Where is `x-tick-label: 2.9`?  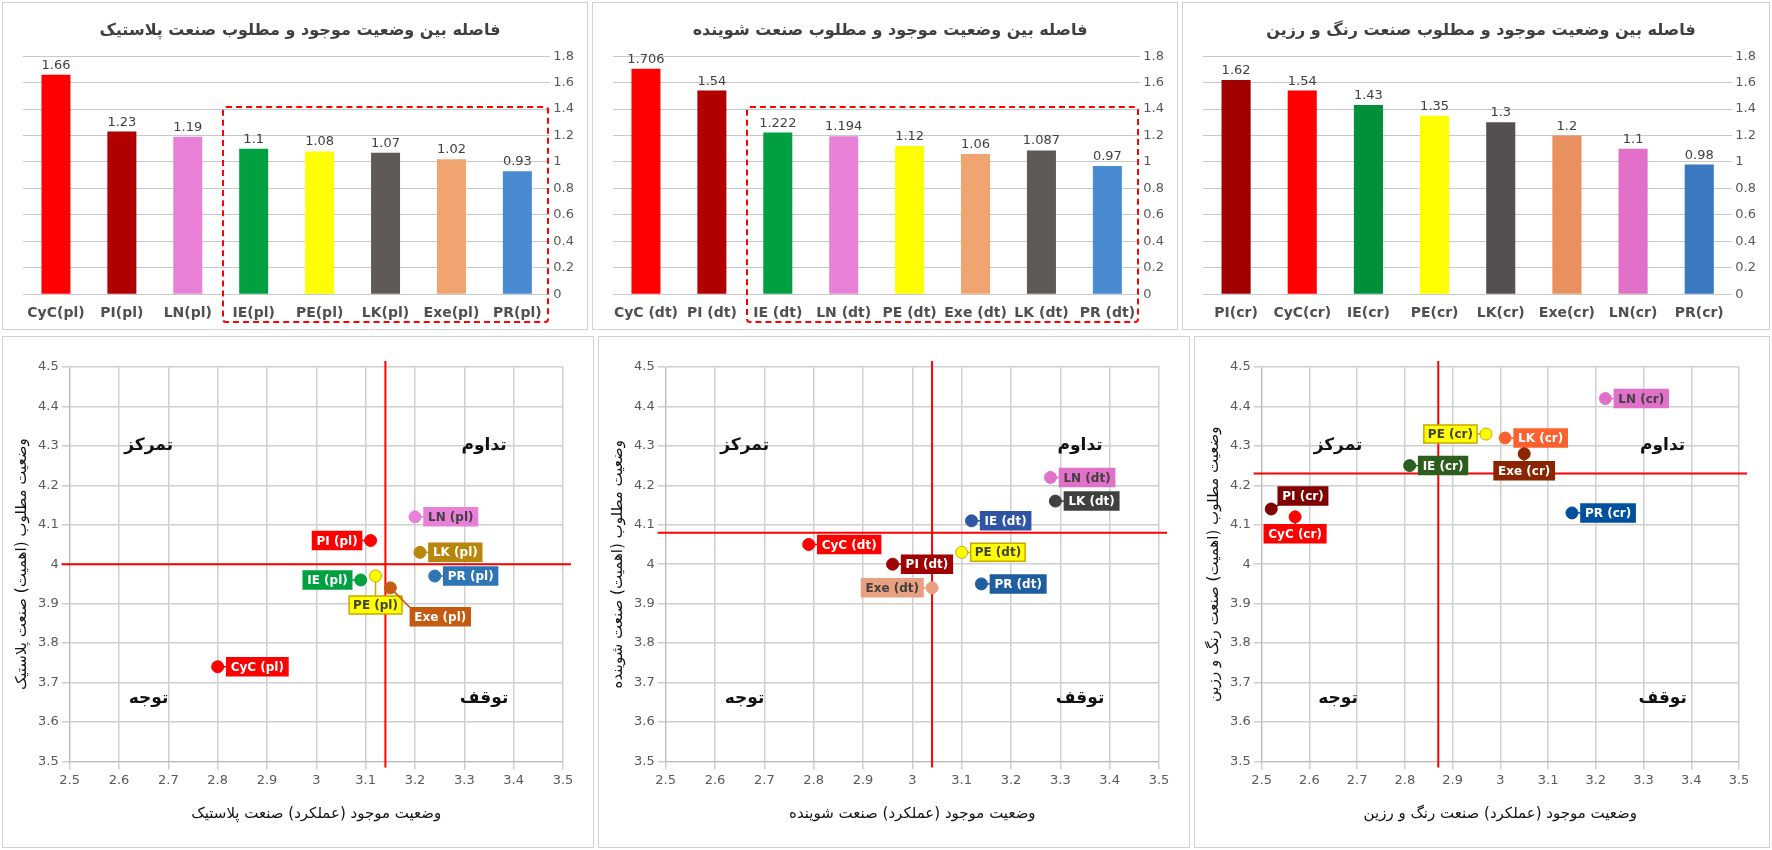
x-tick-label: 2.9 is located at coordinates (1452, 779).